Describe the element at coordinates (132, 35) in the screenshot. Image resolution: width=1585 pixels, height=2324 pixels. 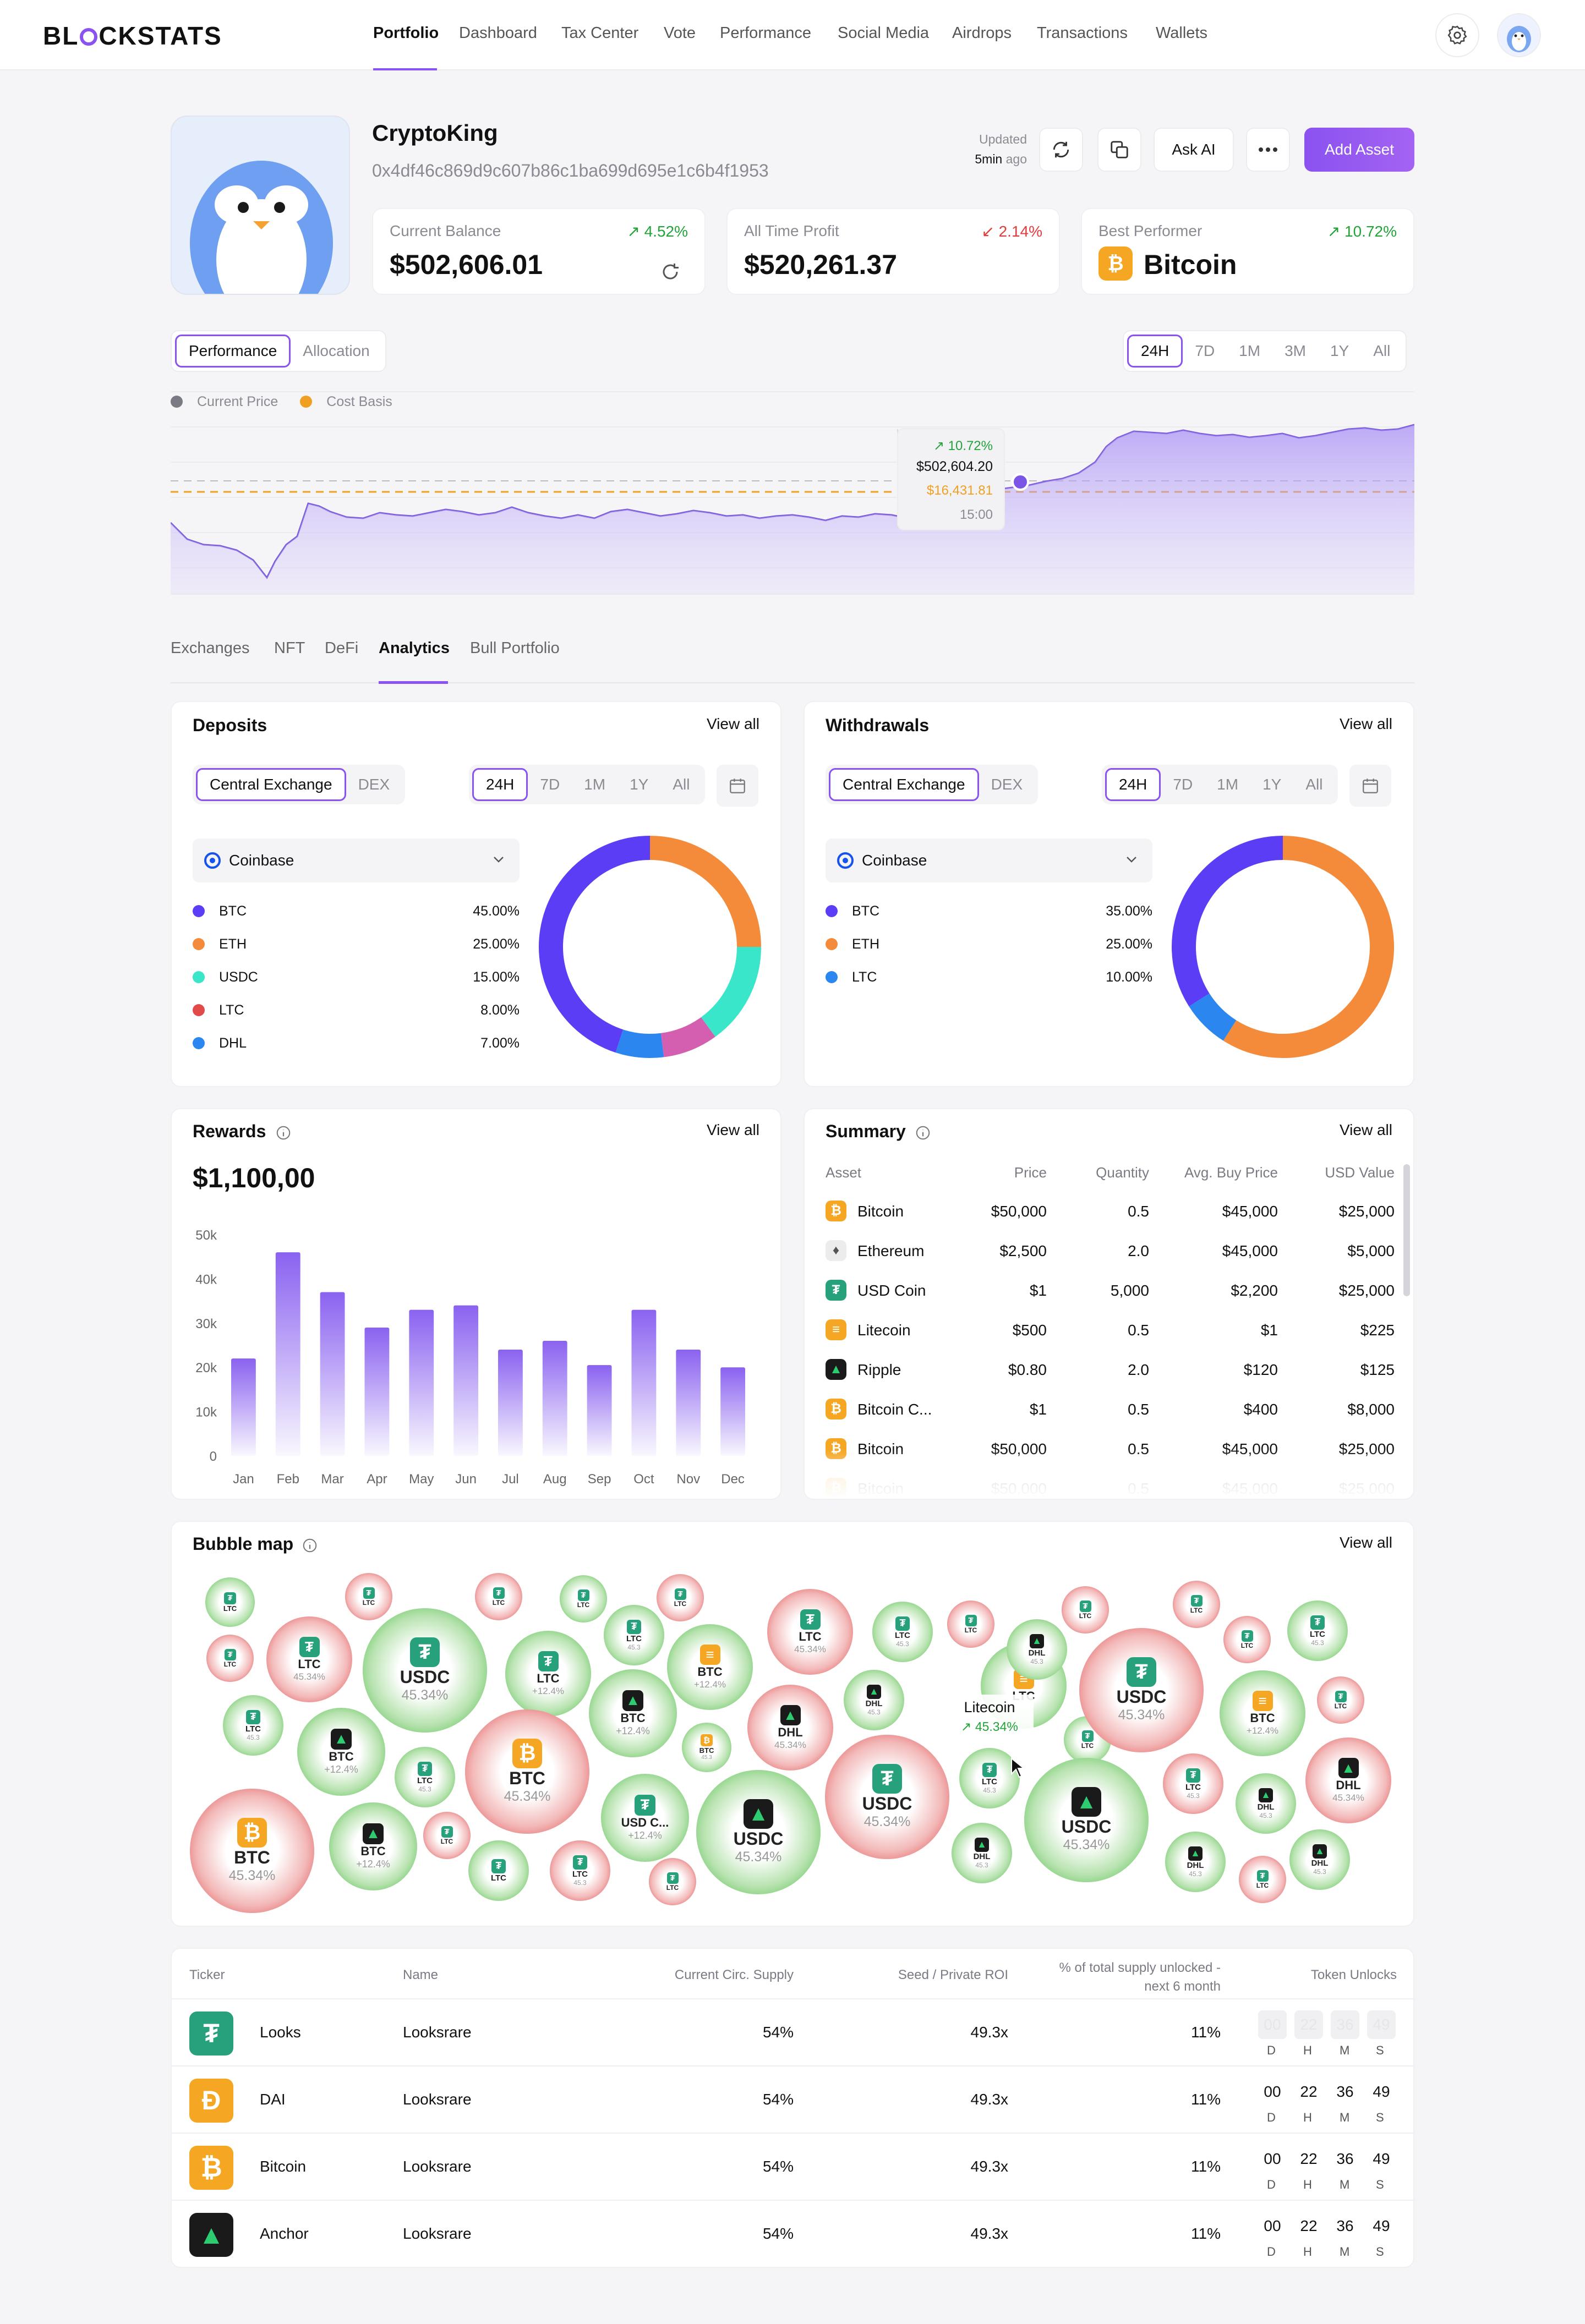
I see `brand-logo: BL CKSTATS` at that location.